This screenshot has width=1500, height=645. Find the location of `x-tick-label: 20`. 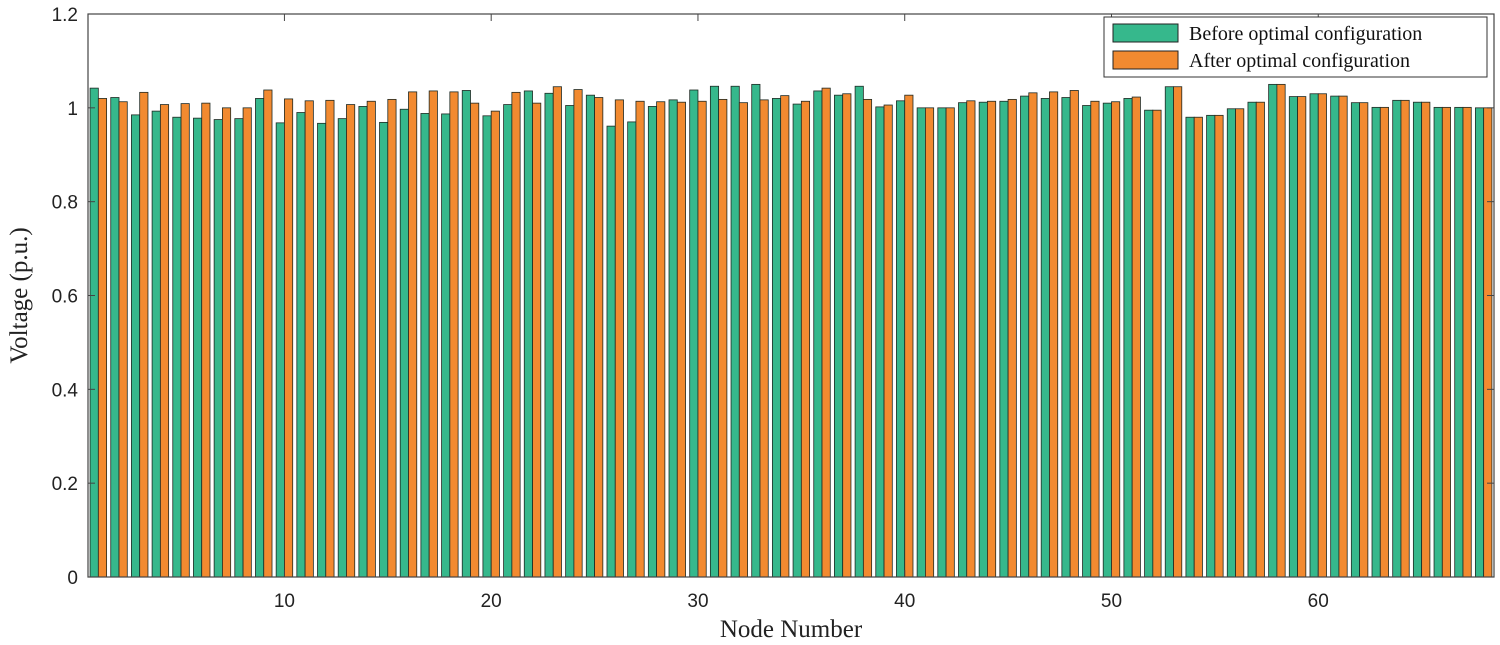

x-tick-label: 20 is located at coordinates (491, 601).